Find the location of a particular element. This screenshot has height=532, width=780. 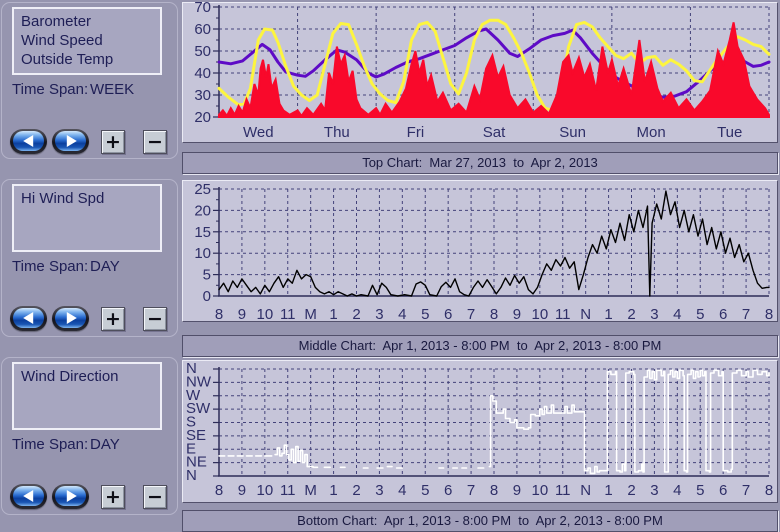

svg-text: 8 is located at coordinates (219, 314).